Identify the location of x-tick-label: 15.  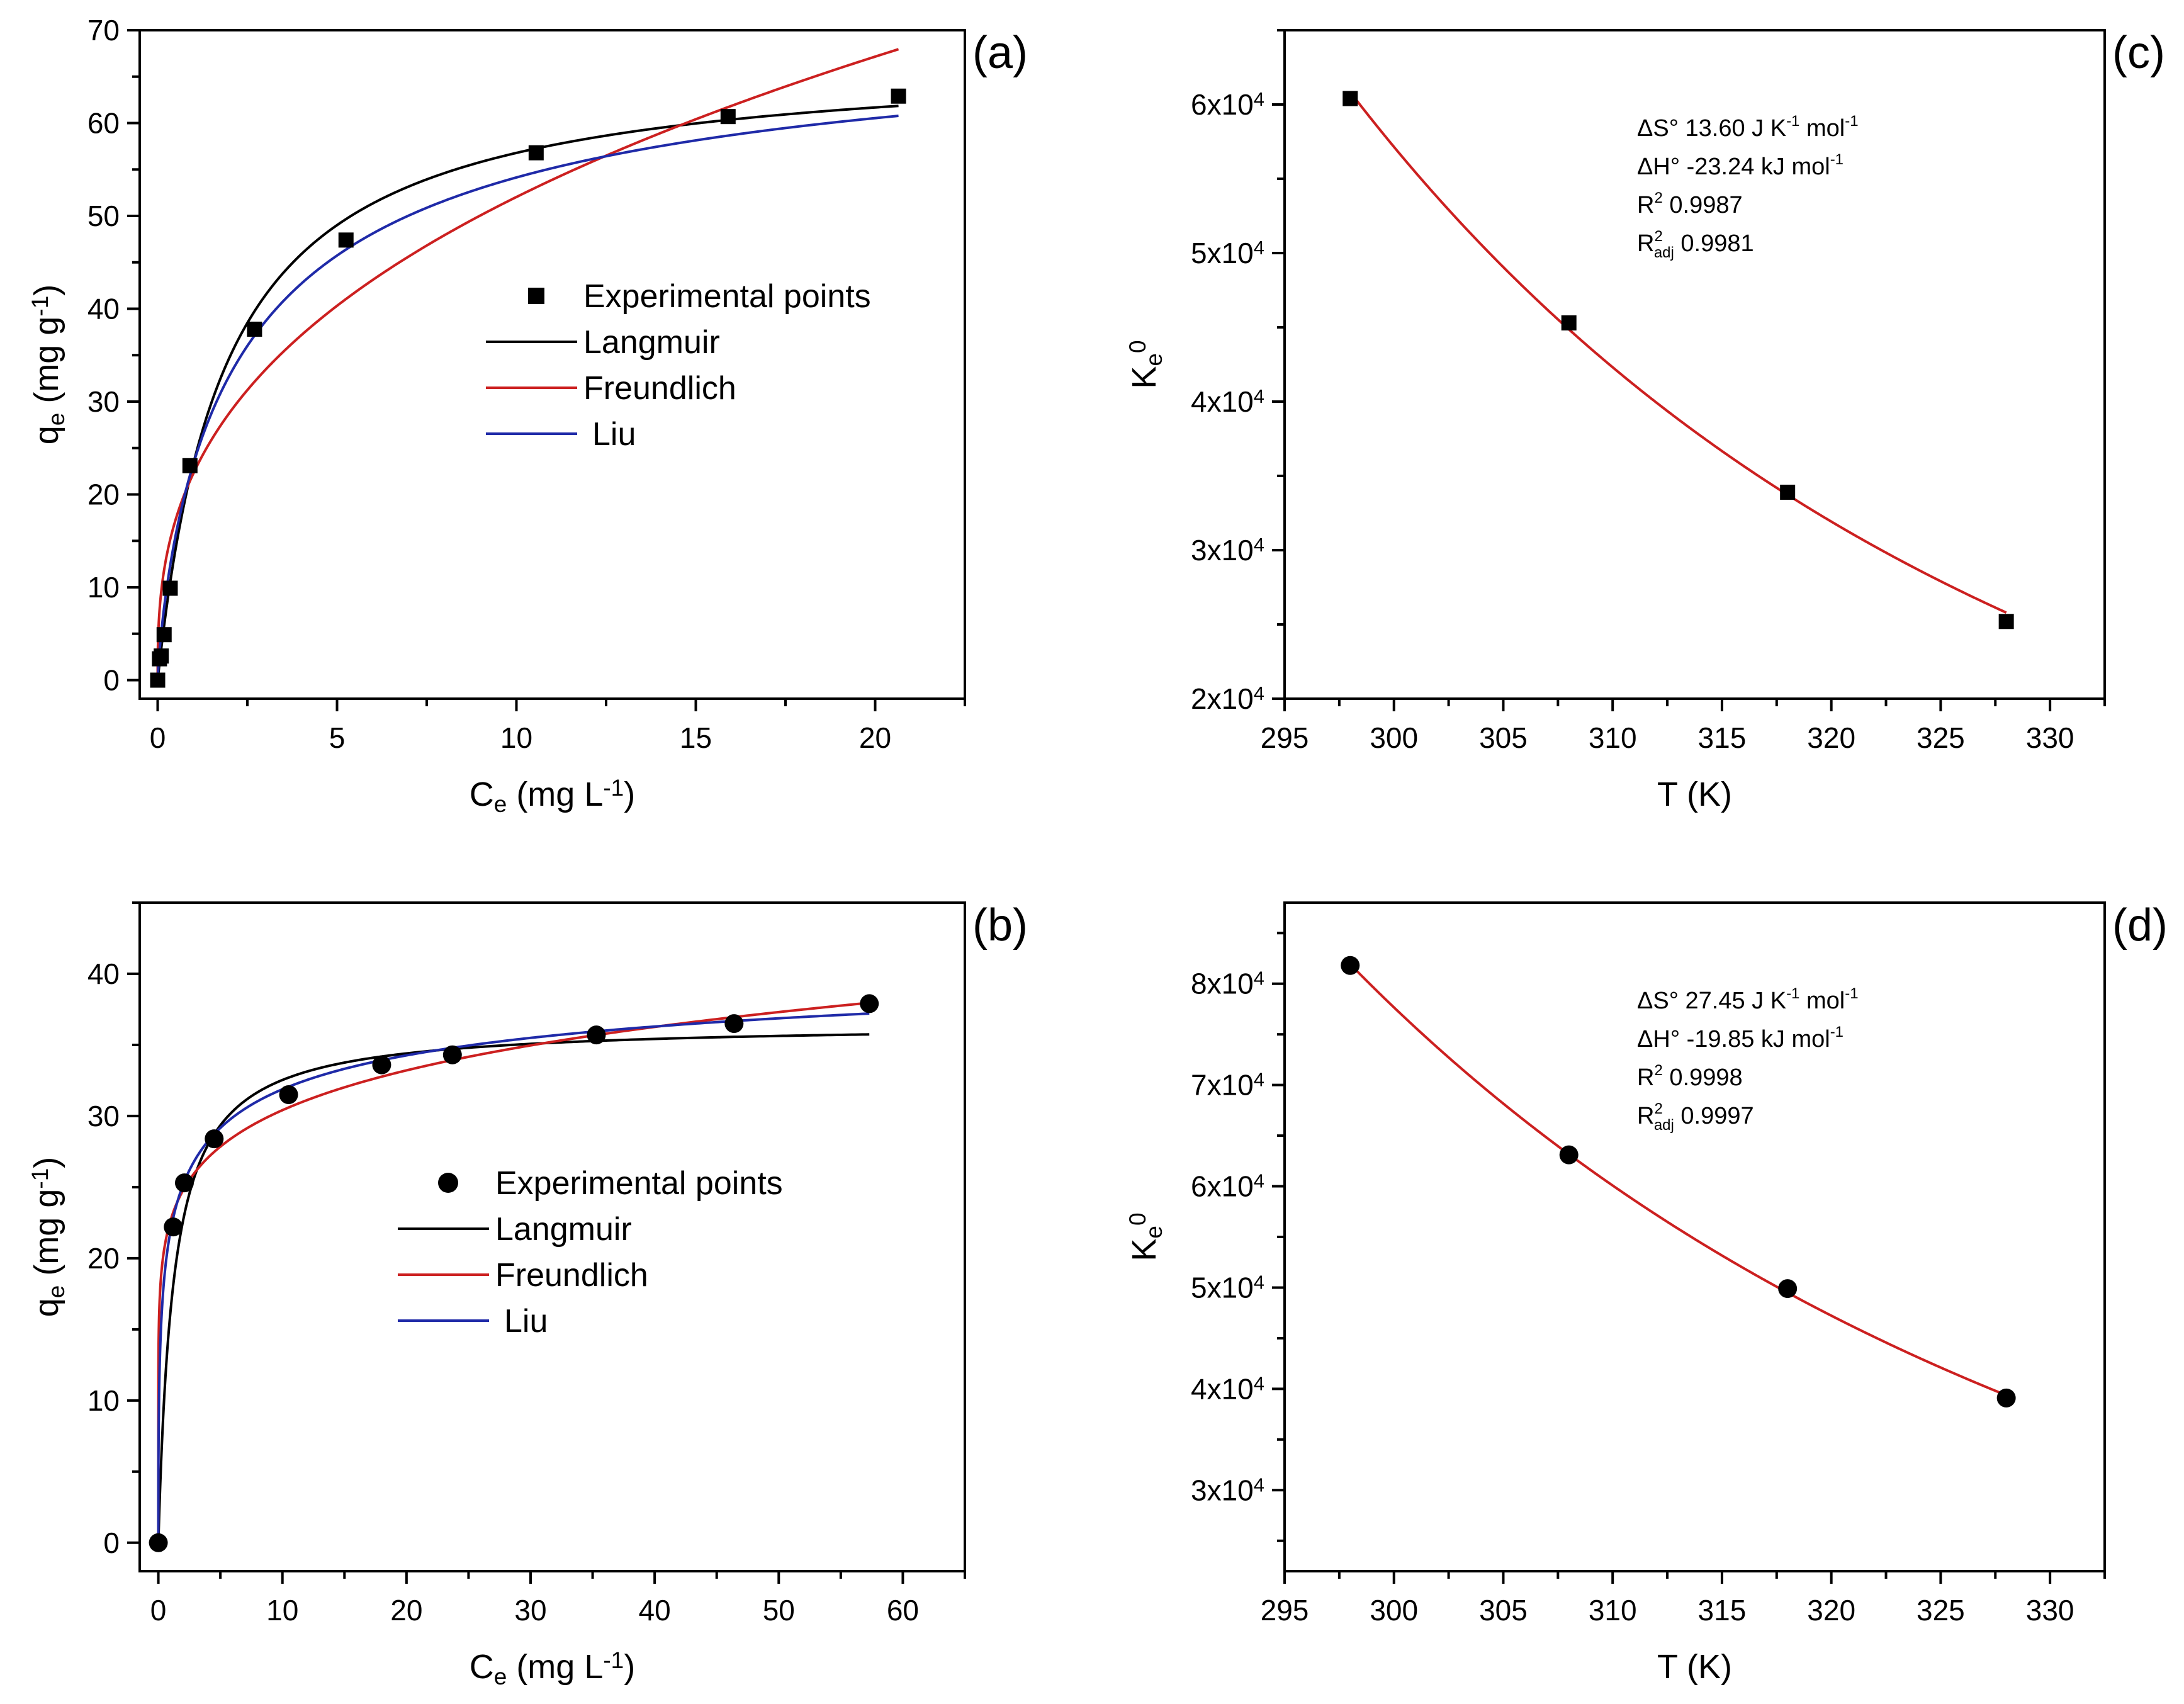
(696, 738).